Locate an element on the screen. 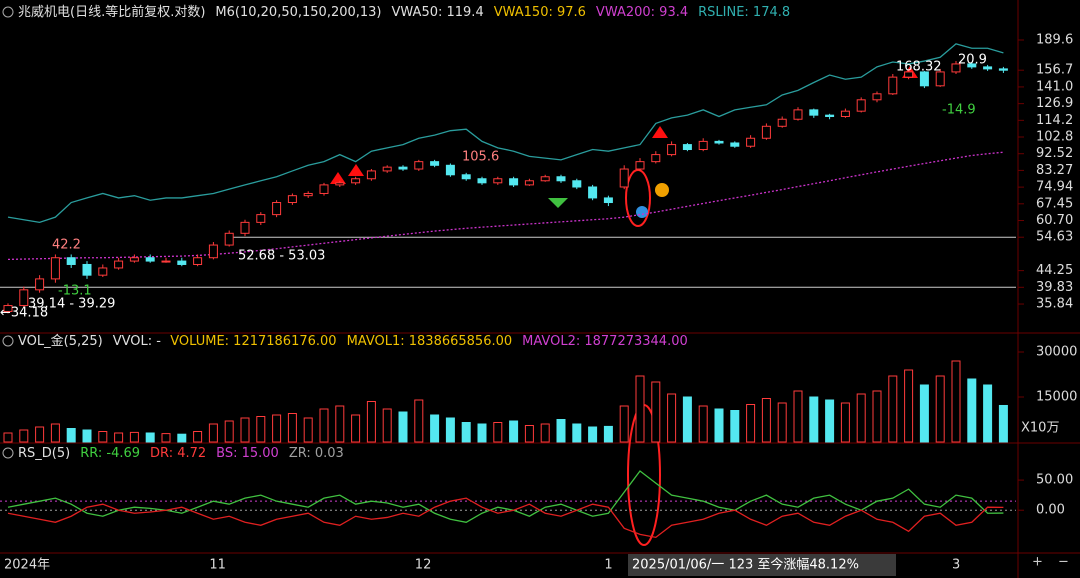 Image resolution: width=1080 pixels, height=578 pixels. y-tick-label: 15000 is located at coordinates (1056, 397).